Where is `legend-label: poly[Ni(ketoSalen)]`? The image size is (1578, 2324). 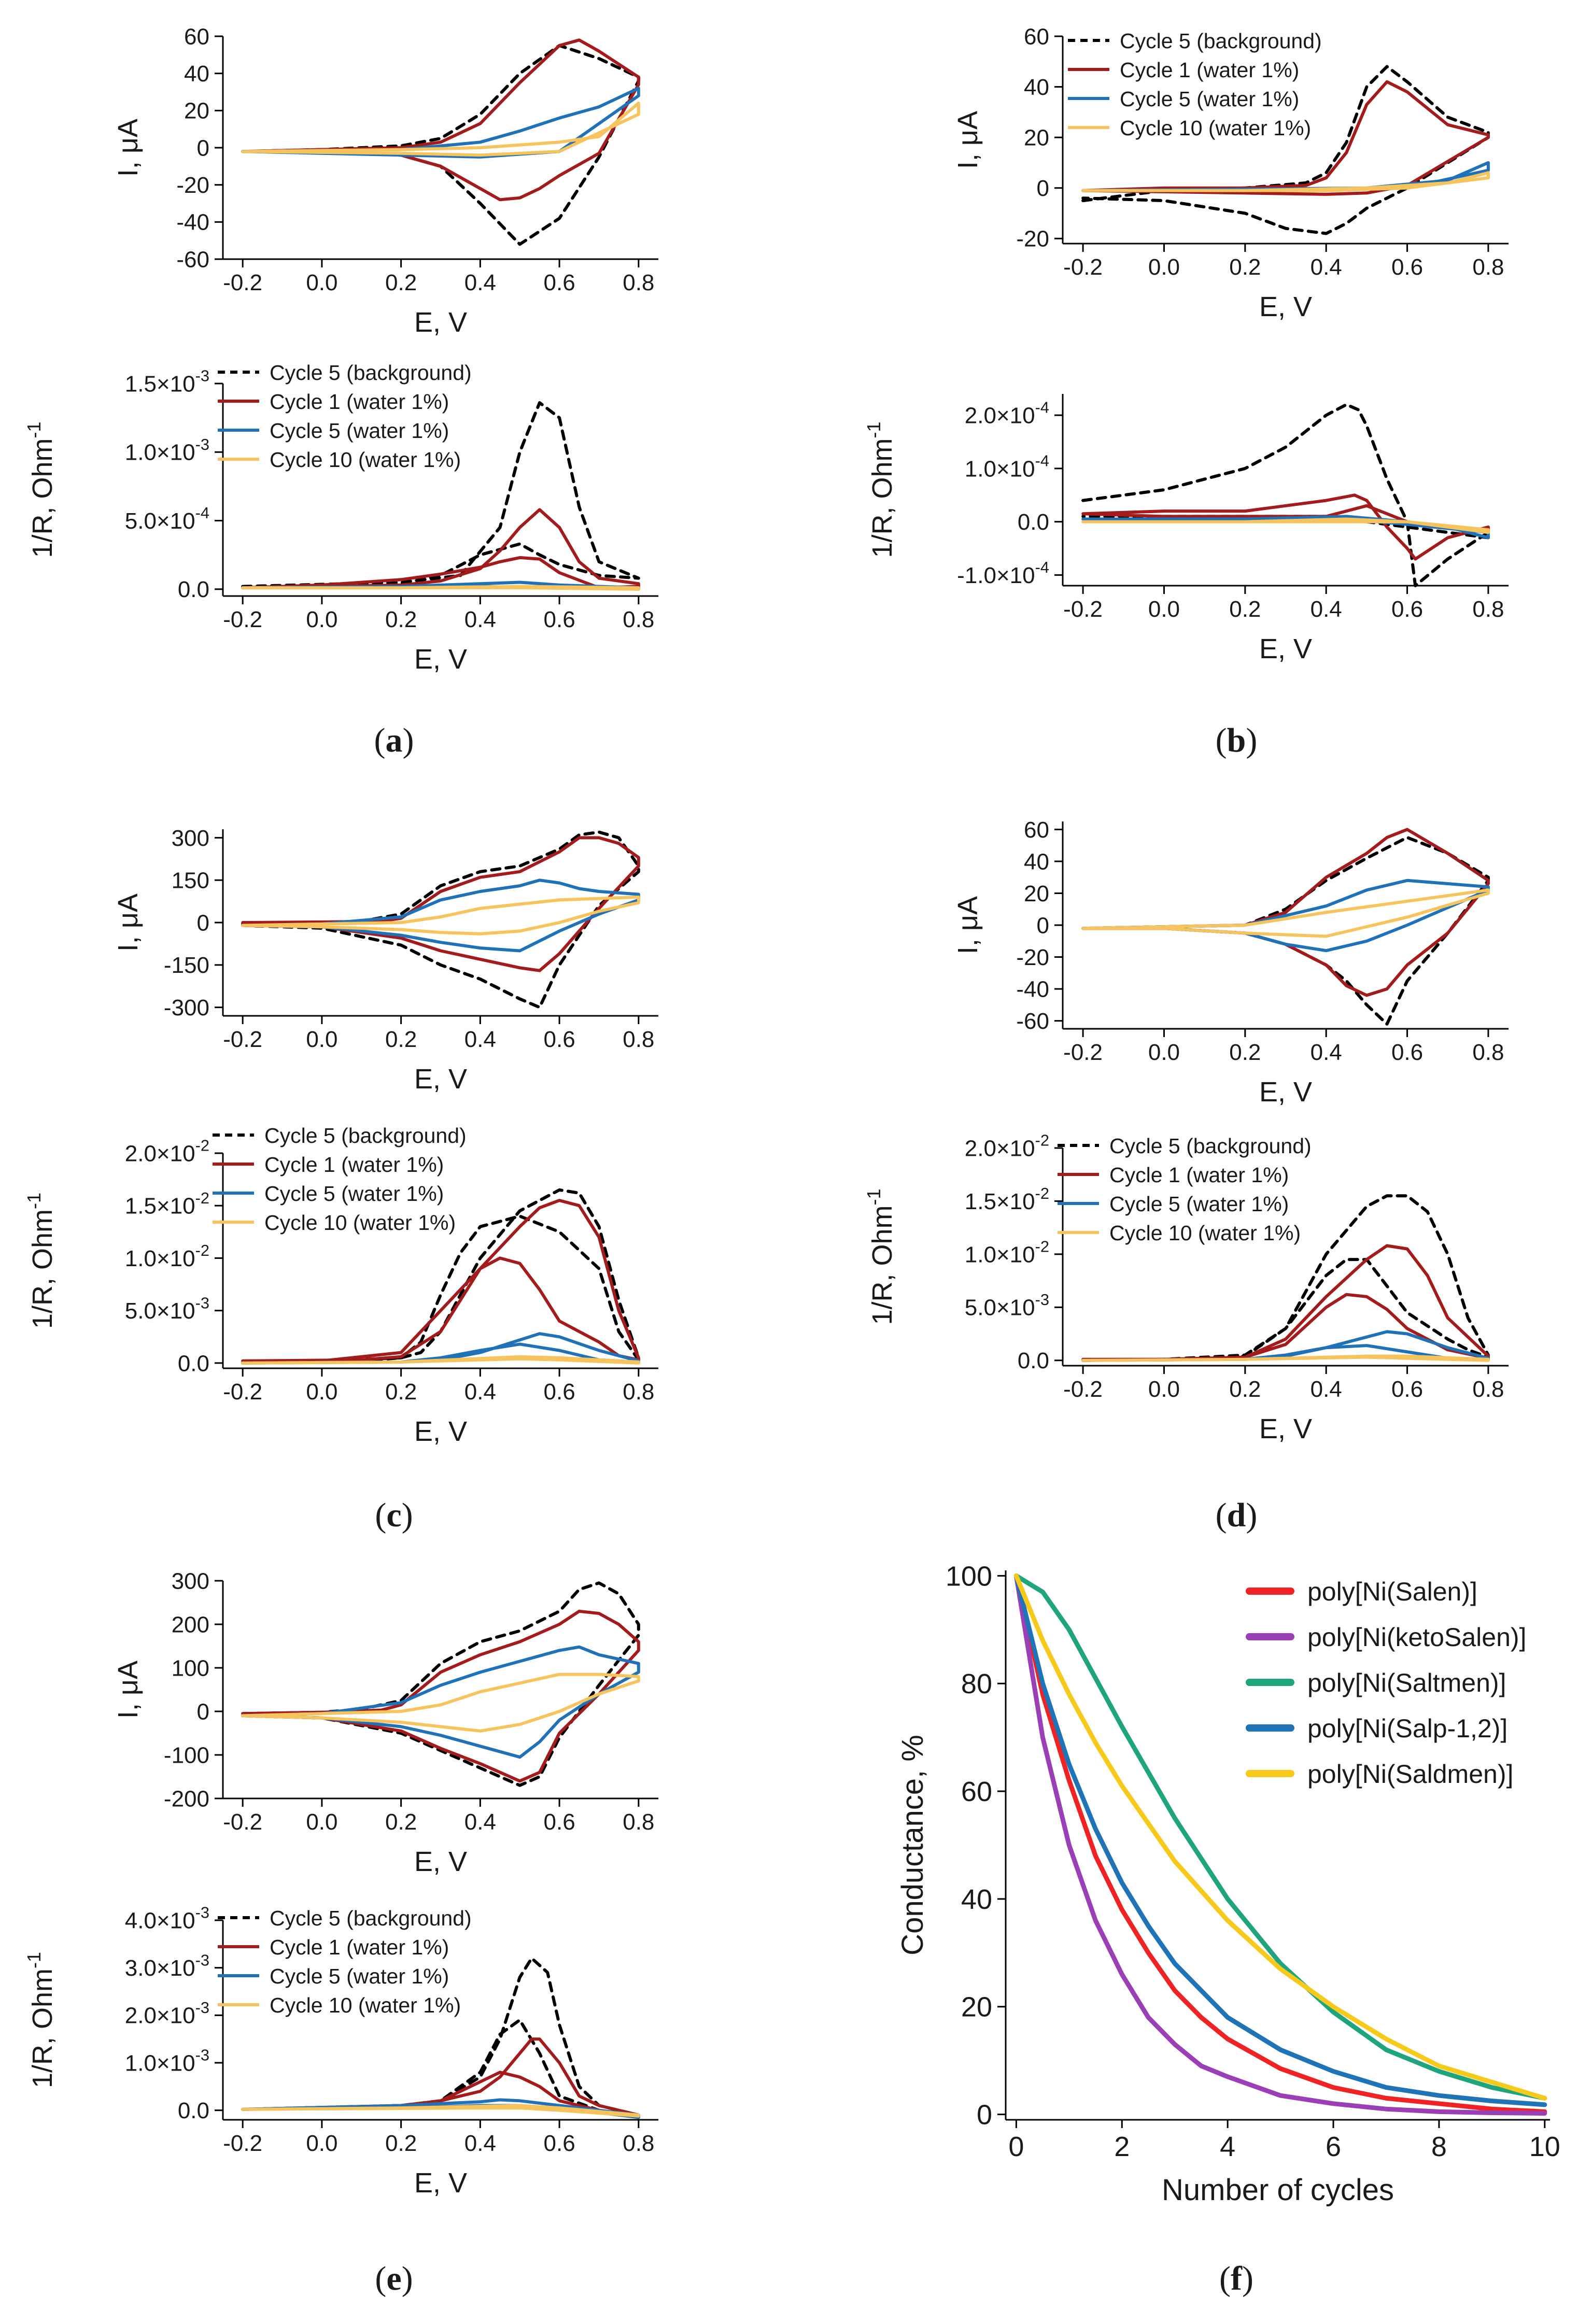
legend-label: poly[Ni(ketoSalen)] is located at coordinates (1416, 1637).